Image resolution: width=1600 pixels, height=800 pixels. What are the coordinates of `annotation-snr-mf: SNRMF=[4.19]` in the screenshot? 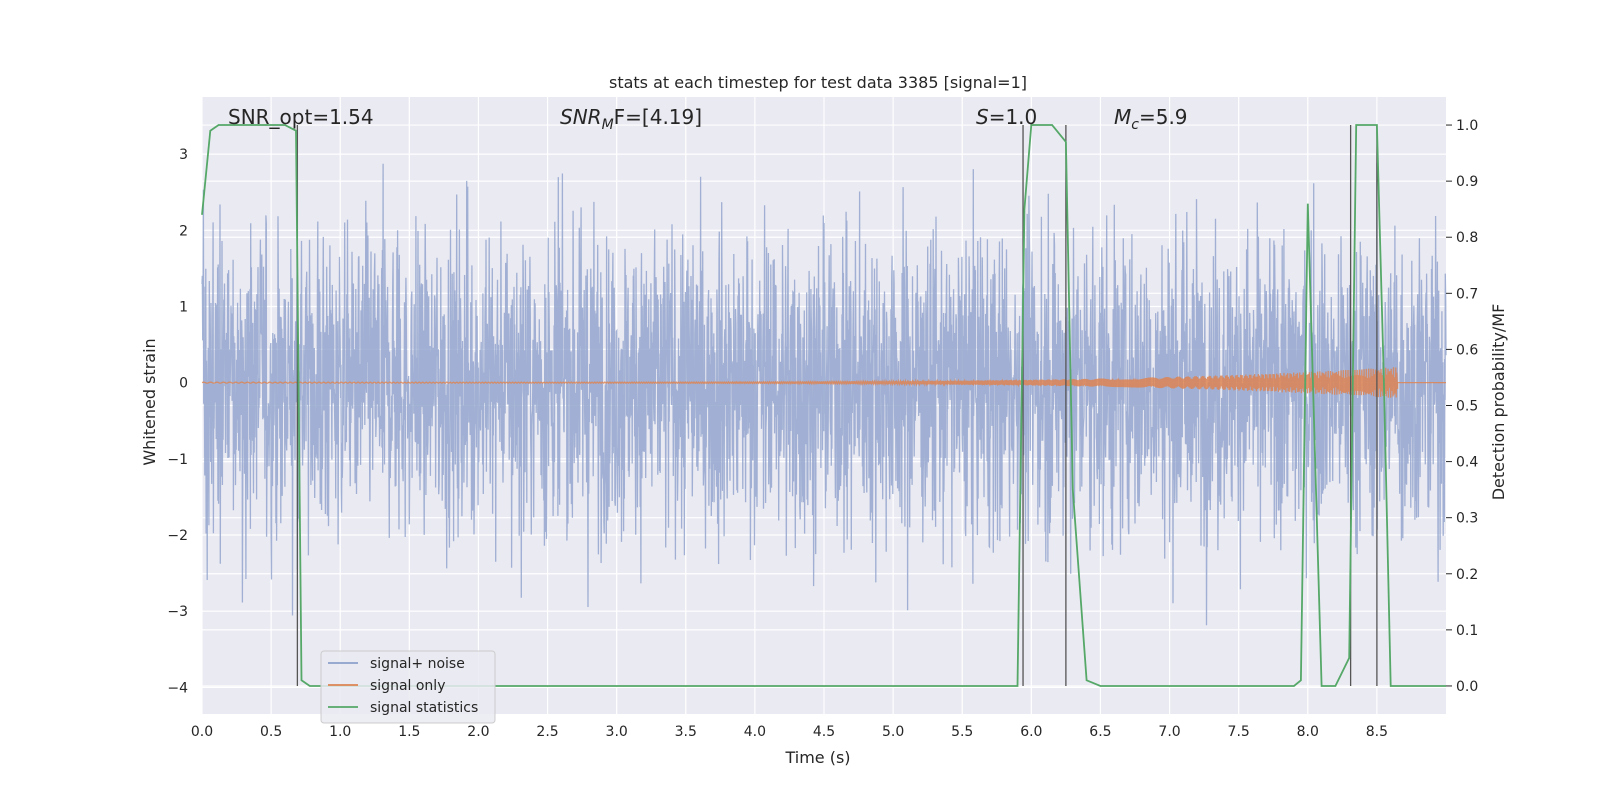 It's located at (631, 119).